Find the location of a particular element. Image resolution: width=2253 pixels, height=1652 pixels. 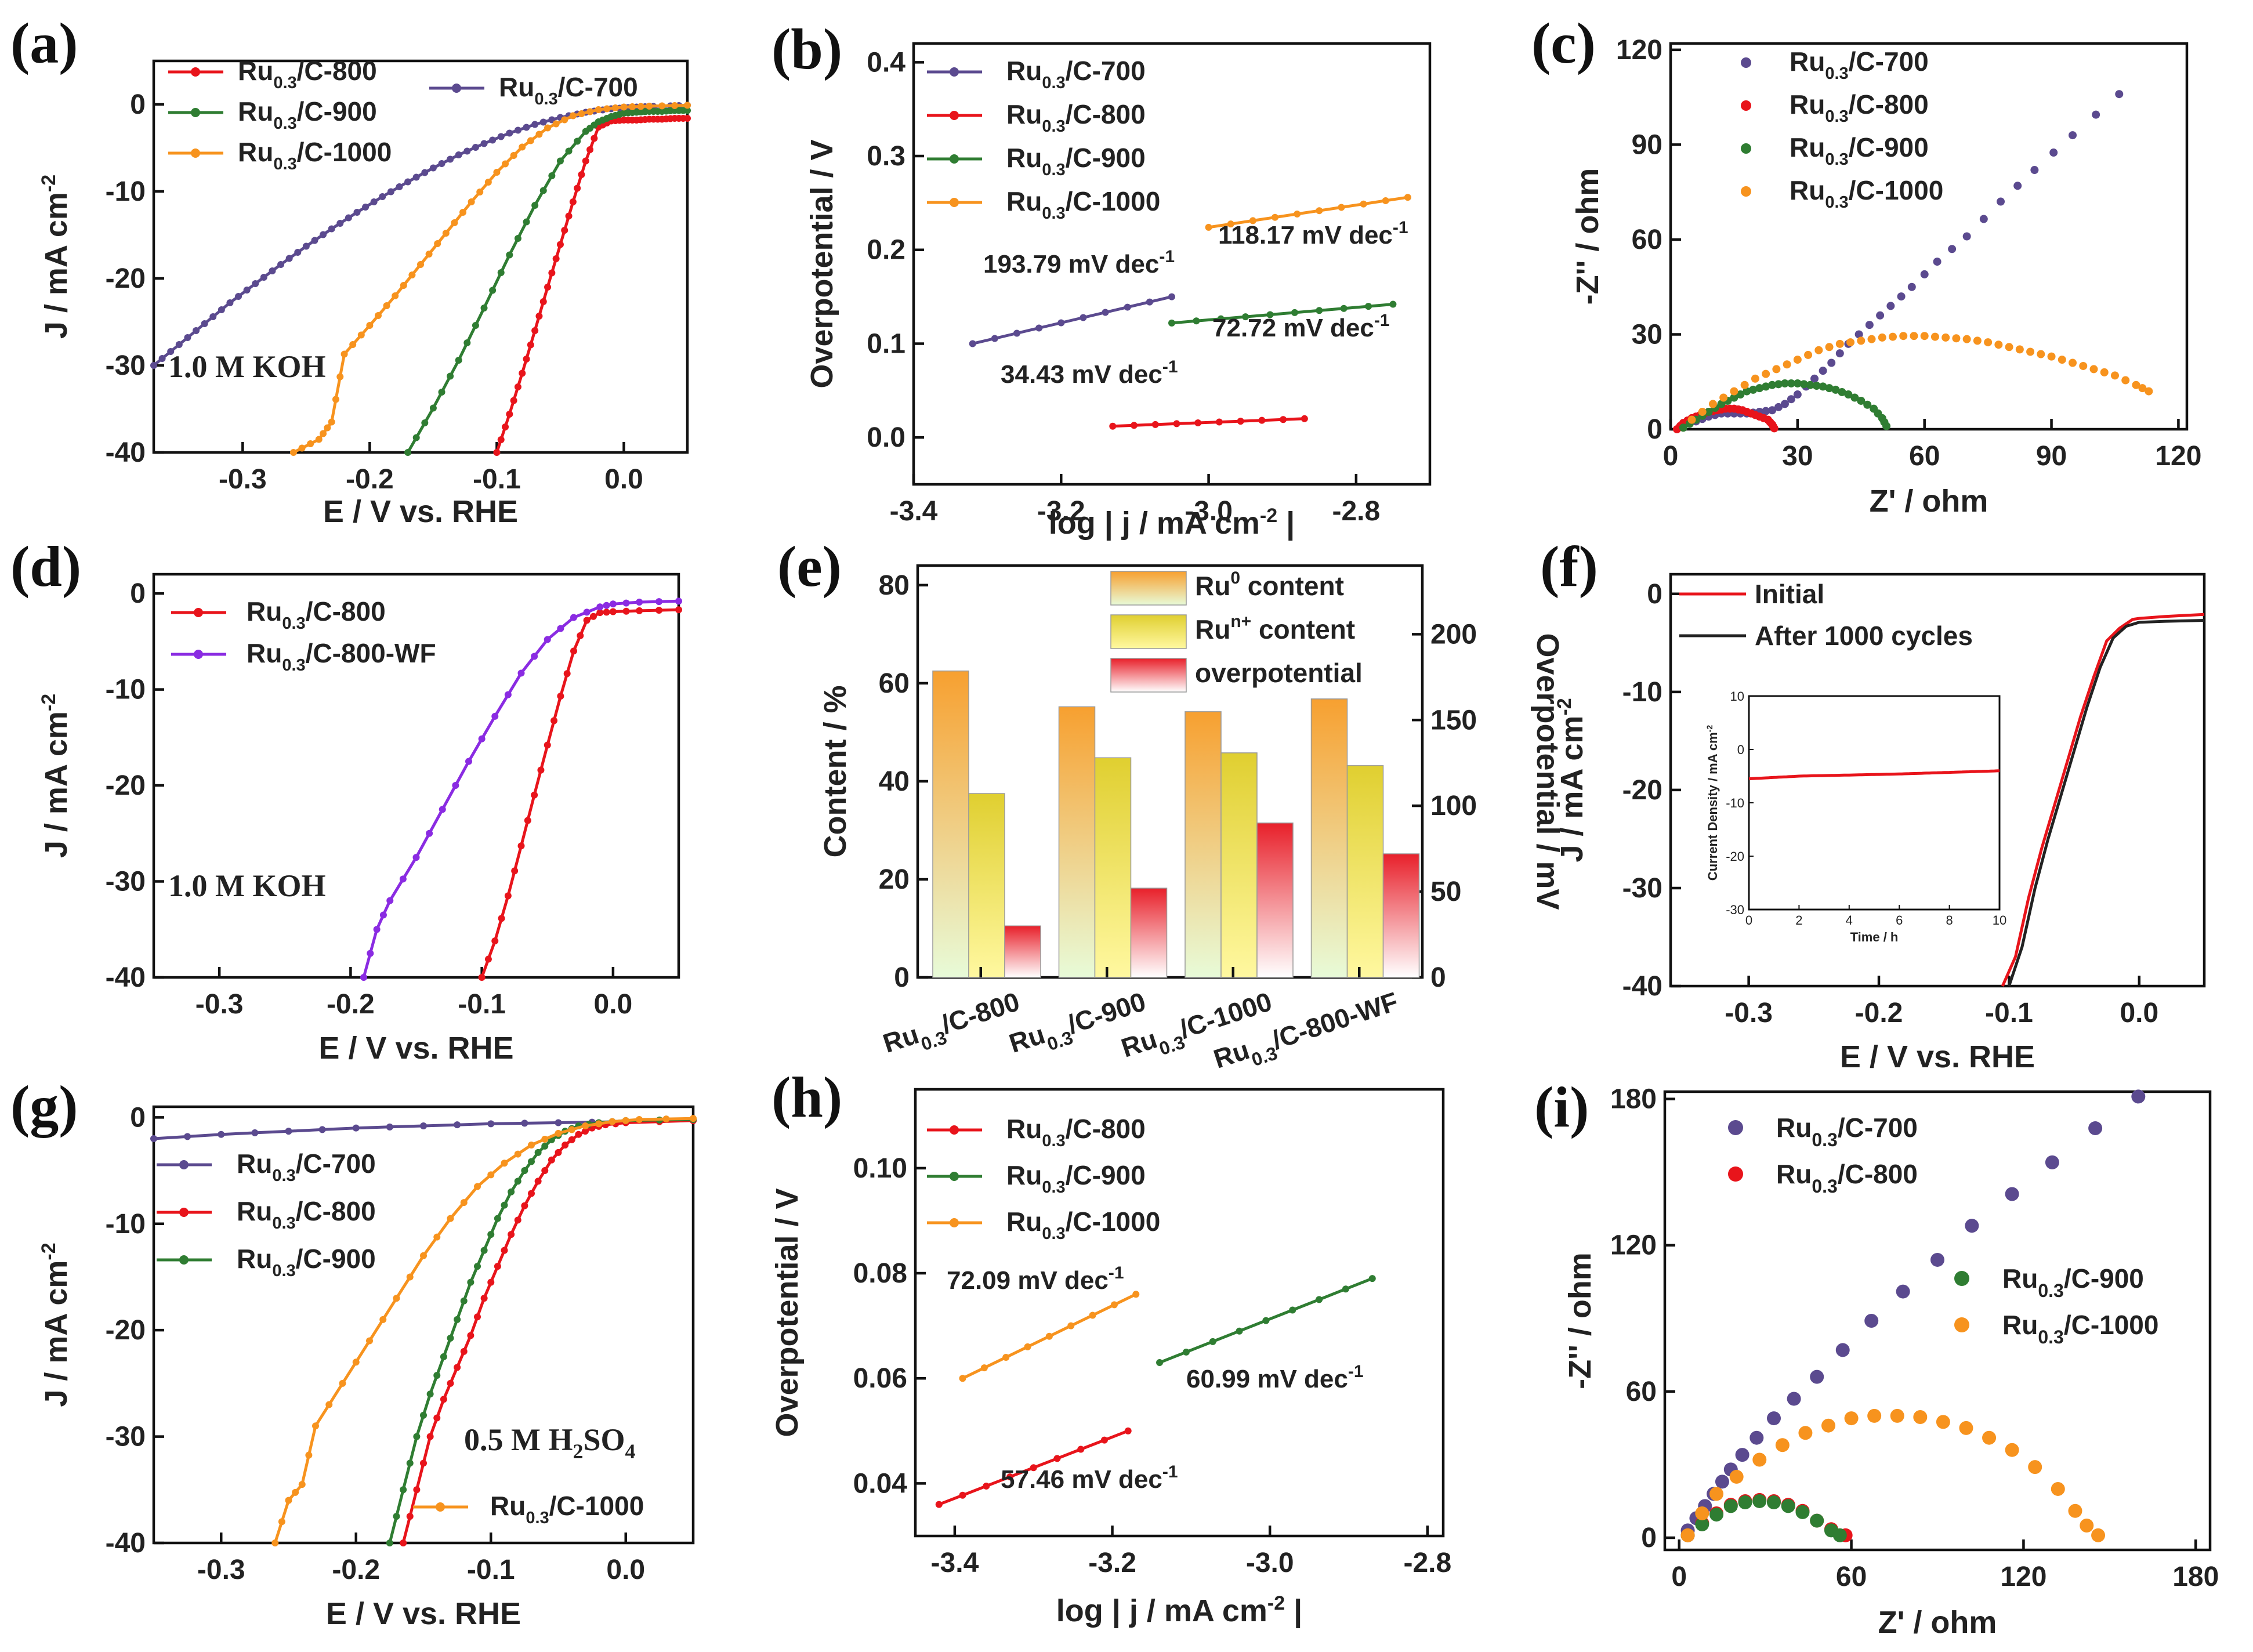

y2-tick-label: 50 is located at coordinates (1445, 891).